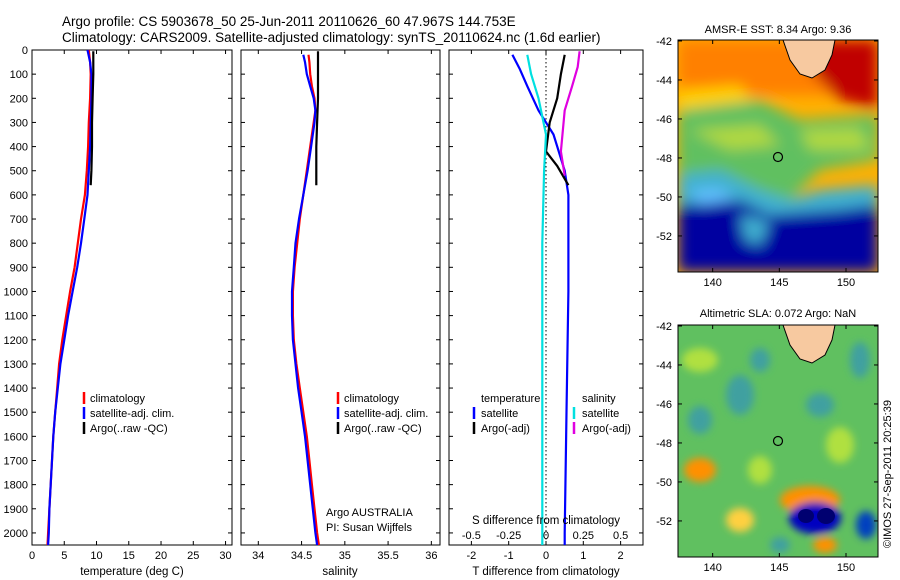  What do you see at coordinates (16, 341) in the screenshot?
I see `ytick-label: 1200` at bounding box center [16, 341].